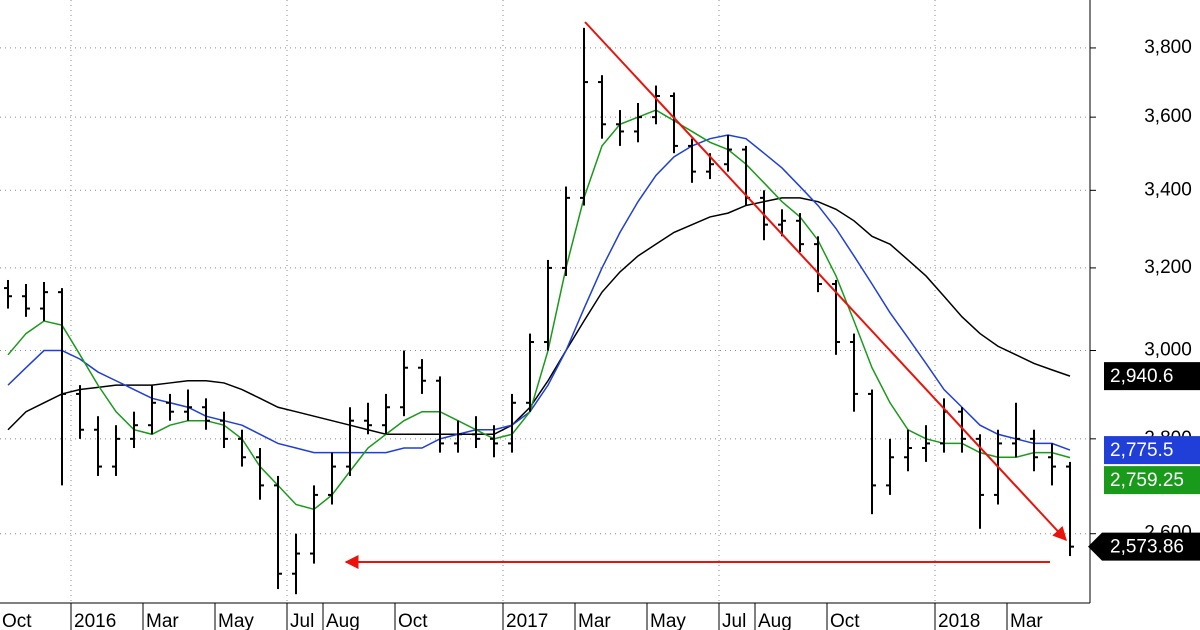 This screenshot has height=630, width=1200. Describe the element at coordinates (1168, 189) in the screenshot. I see `y-tick-label: 3,400` at that location.